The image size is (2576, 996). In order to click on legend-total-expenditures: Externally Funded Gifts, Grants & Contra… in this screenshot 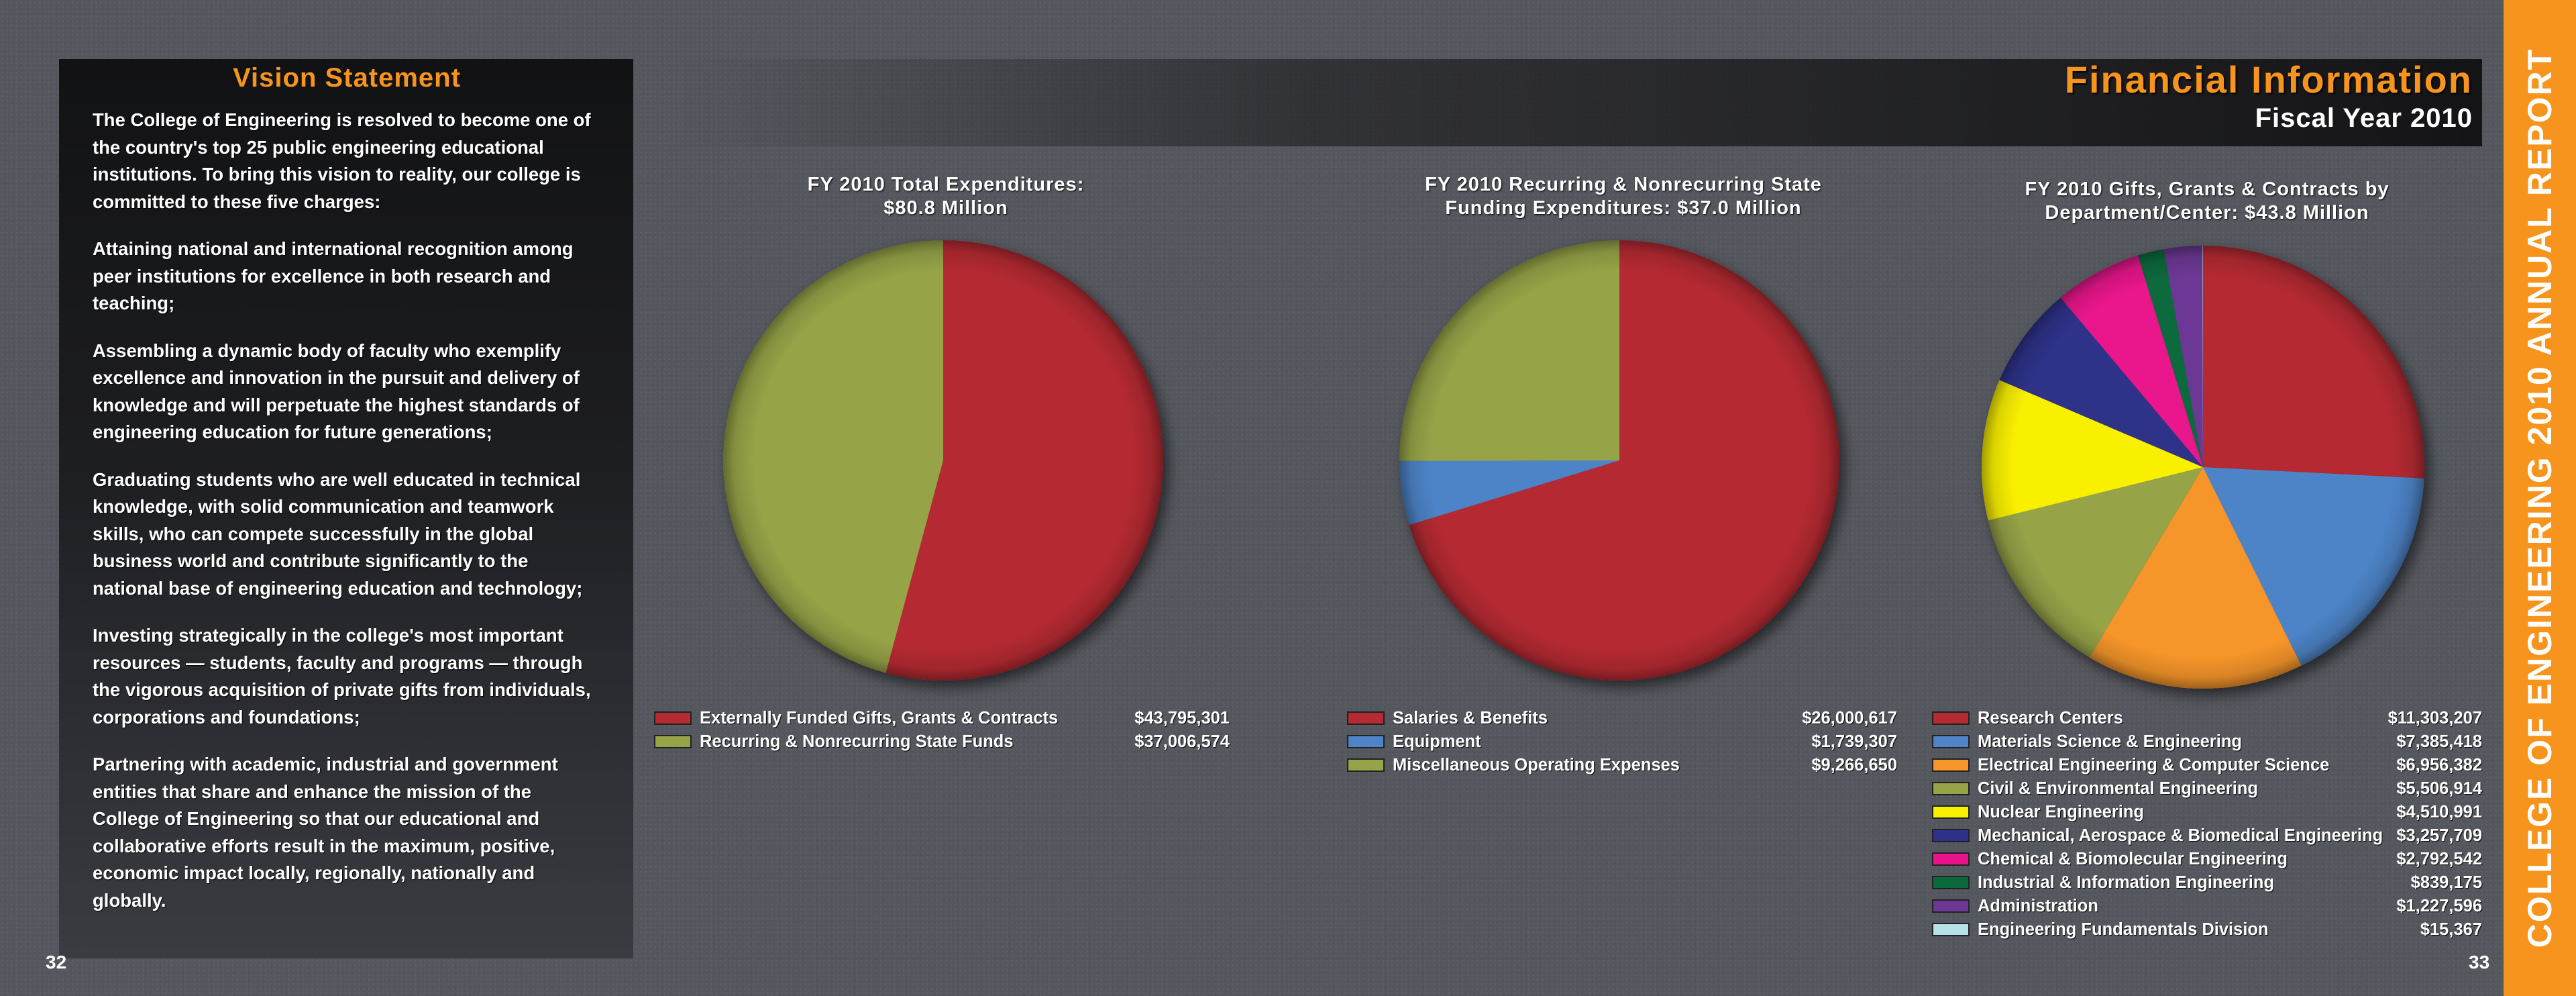, I will do `click(942, 730)`.